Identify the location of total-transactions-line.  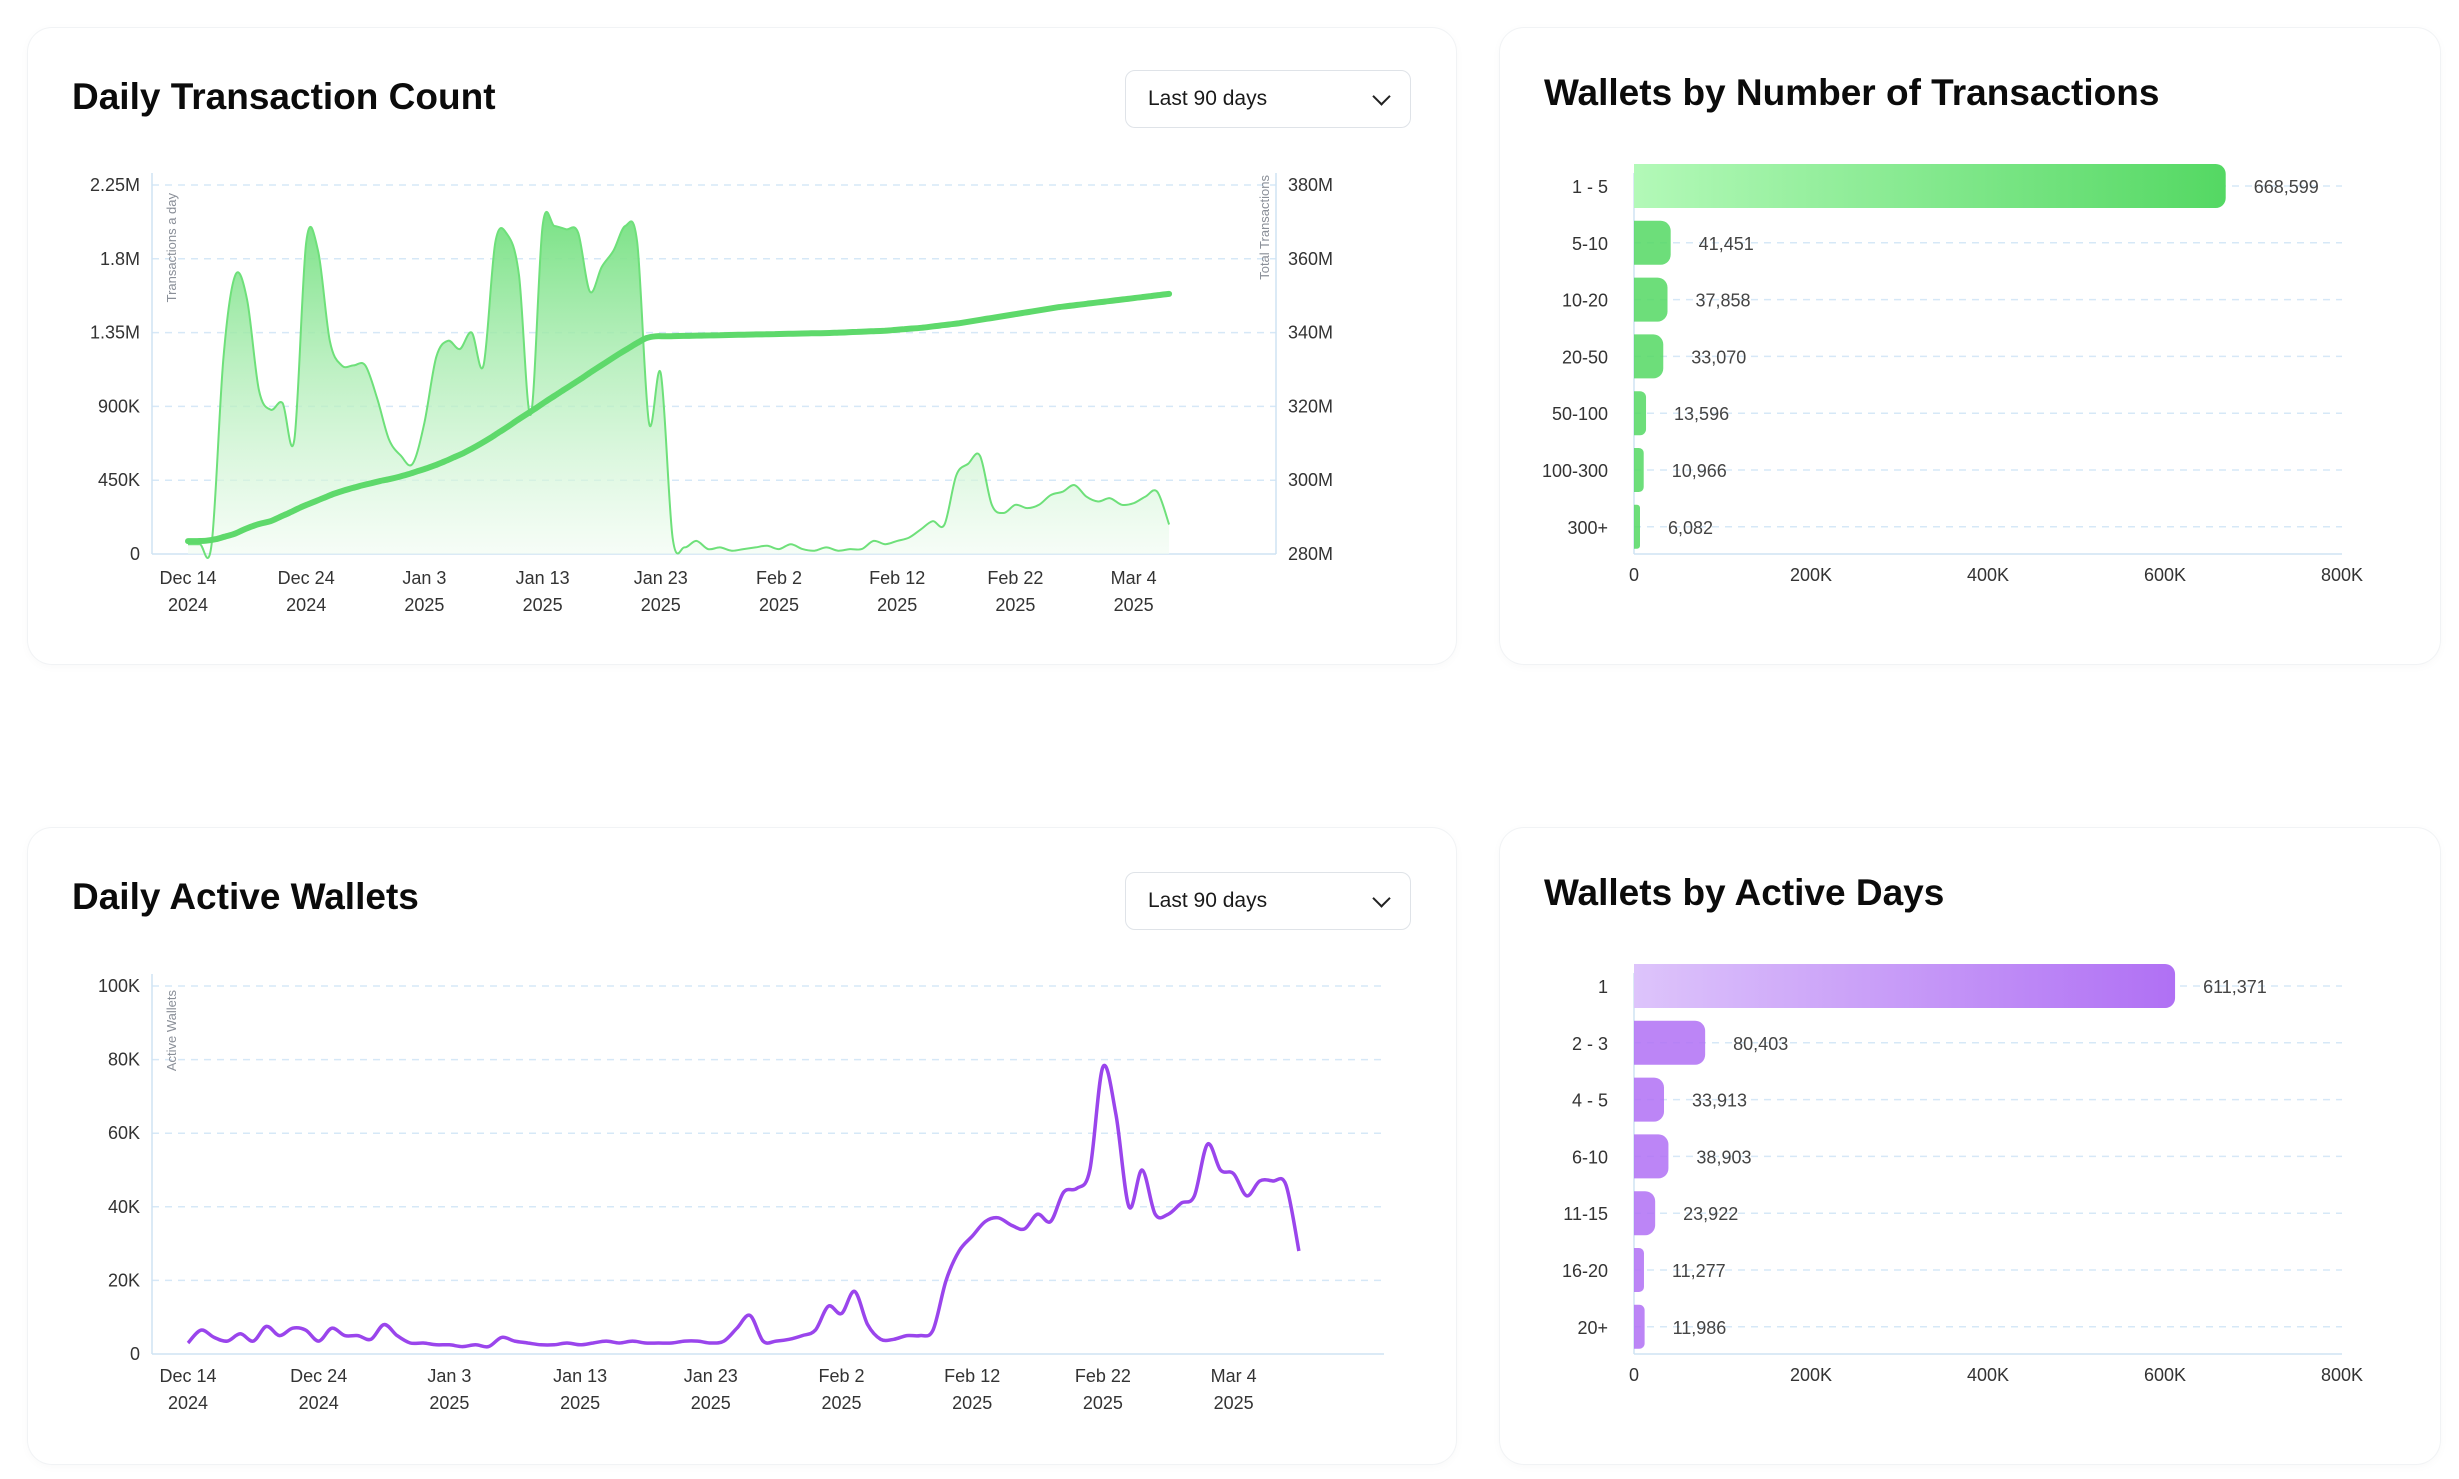
(679, 417).